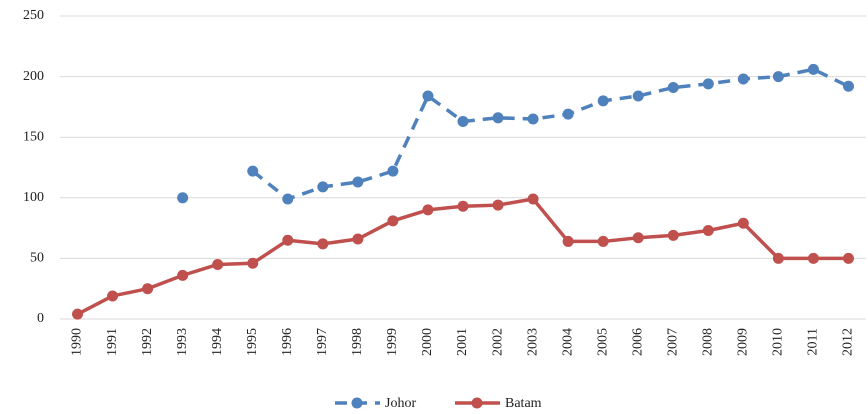 The image size is (868, 414). I want to click on x-tick-label: 1990, so click(77, 342).